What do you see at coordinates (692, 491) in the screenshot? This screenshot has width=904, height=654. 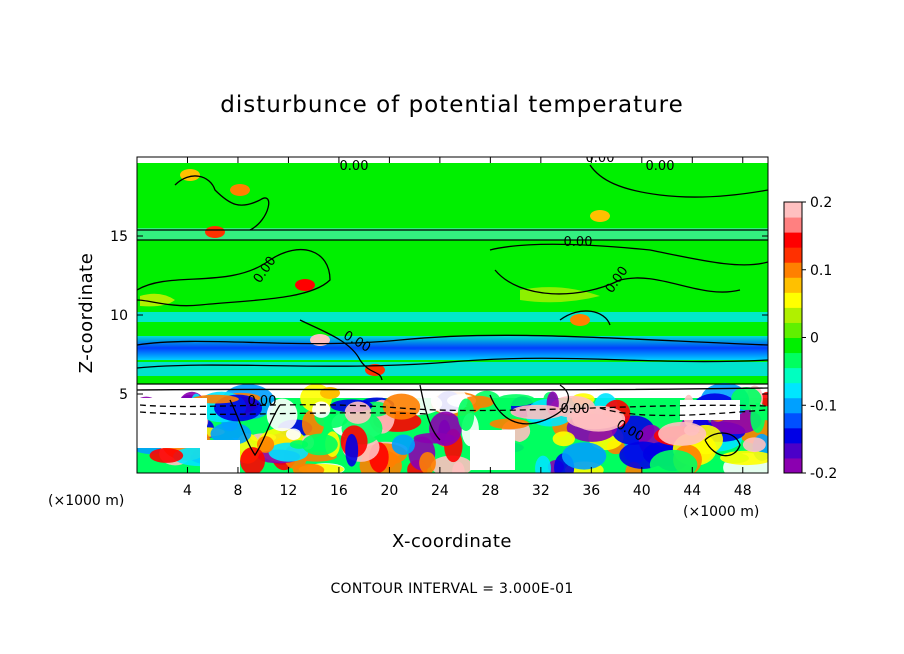 I see `x-tick-label: 44` at bounding box center [692, 491].